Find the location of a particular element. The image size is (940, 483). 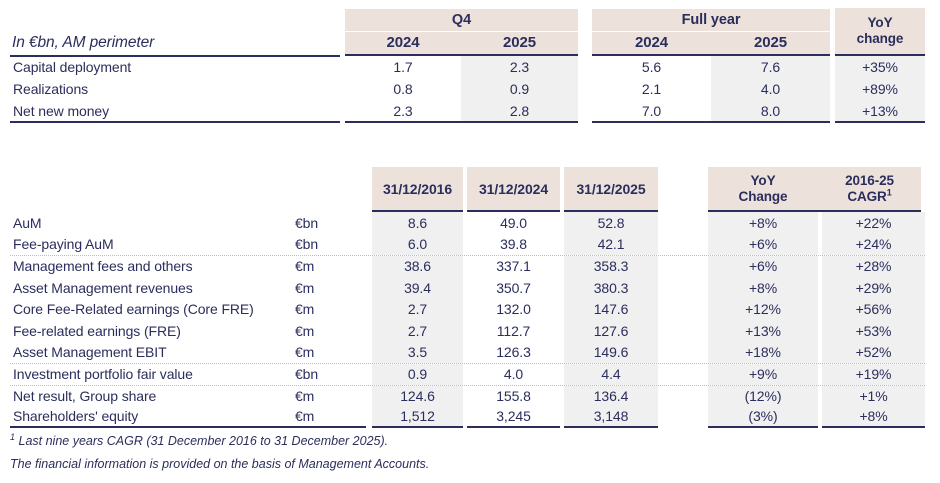

value-cell: 4.4 is located at coordinates (611, 374).